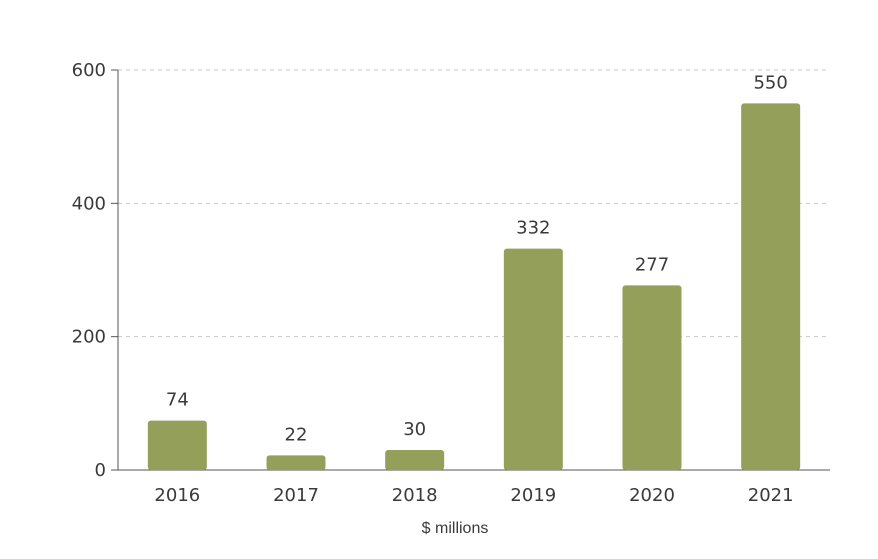 The width and height of the screenshot is (878, 559). Describe the element at coordinates (177, 400) in the screenshot. I see `data-label-2016: 74` at that location.